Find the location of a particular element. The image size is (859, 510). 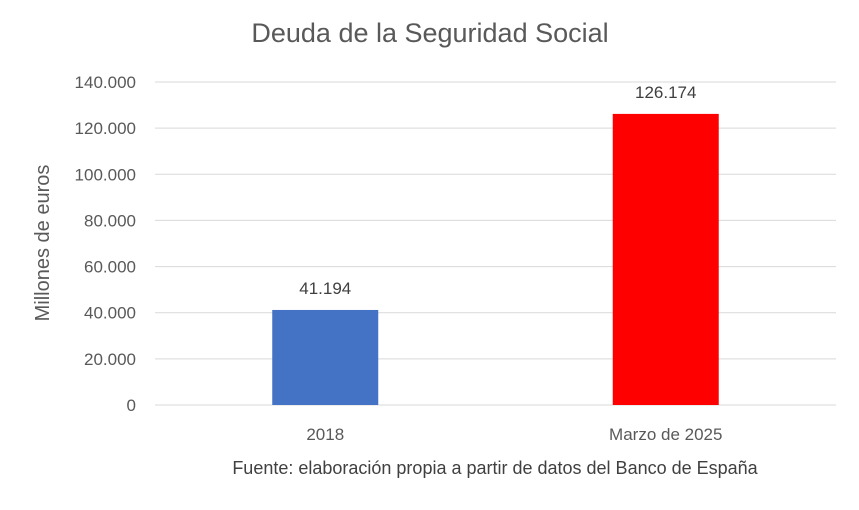

y-tick-label: 20.000 is located at coordinates (110, 359).